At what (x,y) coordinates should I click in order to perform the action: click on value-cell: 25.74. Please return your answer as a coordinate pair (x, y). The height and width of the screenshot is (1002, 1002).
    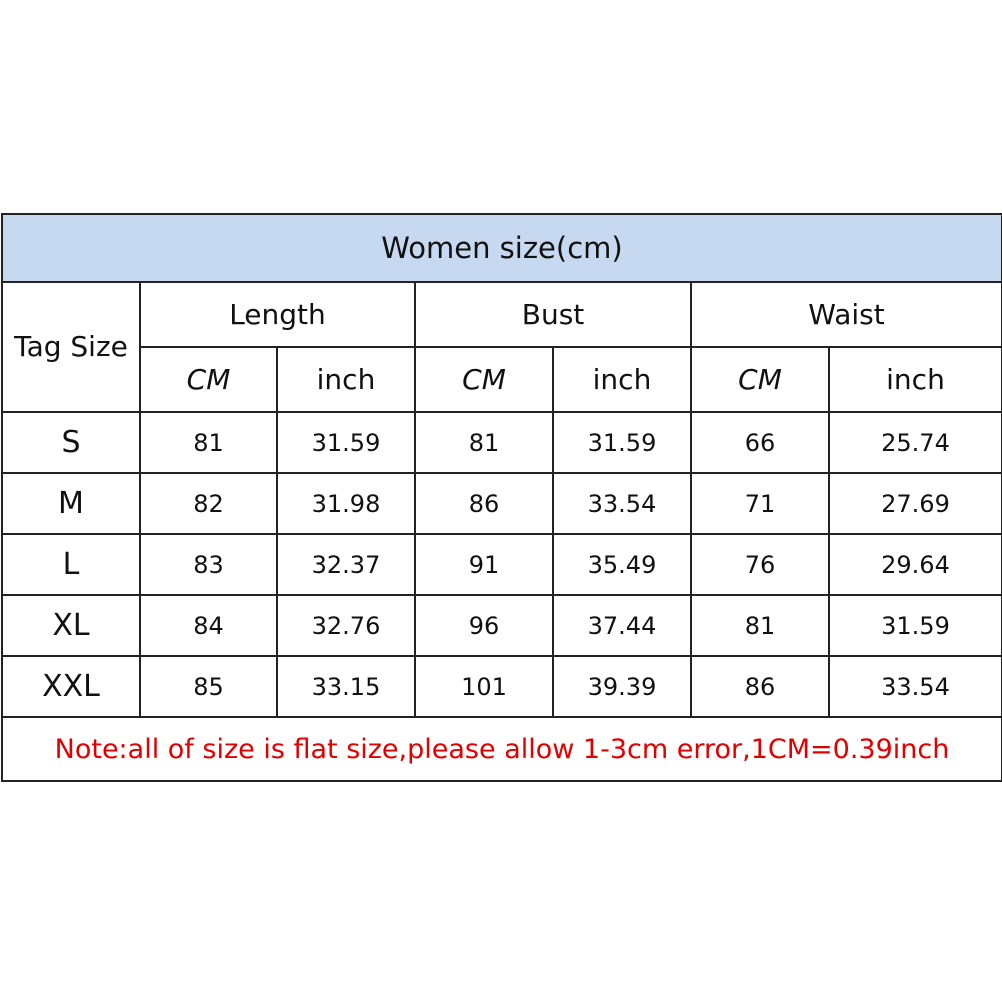
    Looking at the image, I should click on (915, 442).